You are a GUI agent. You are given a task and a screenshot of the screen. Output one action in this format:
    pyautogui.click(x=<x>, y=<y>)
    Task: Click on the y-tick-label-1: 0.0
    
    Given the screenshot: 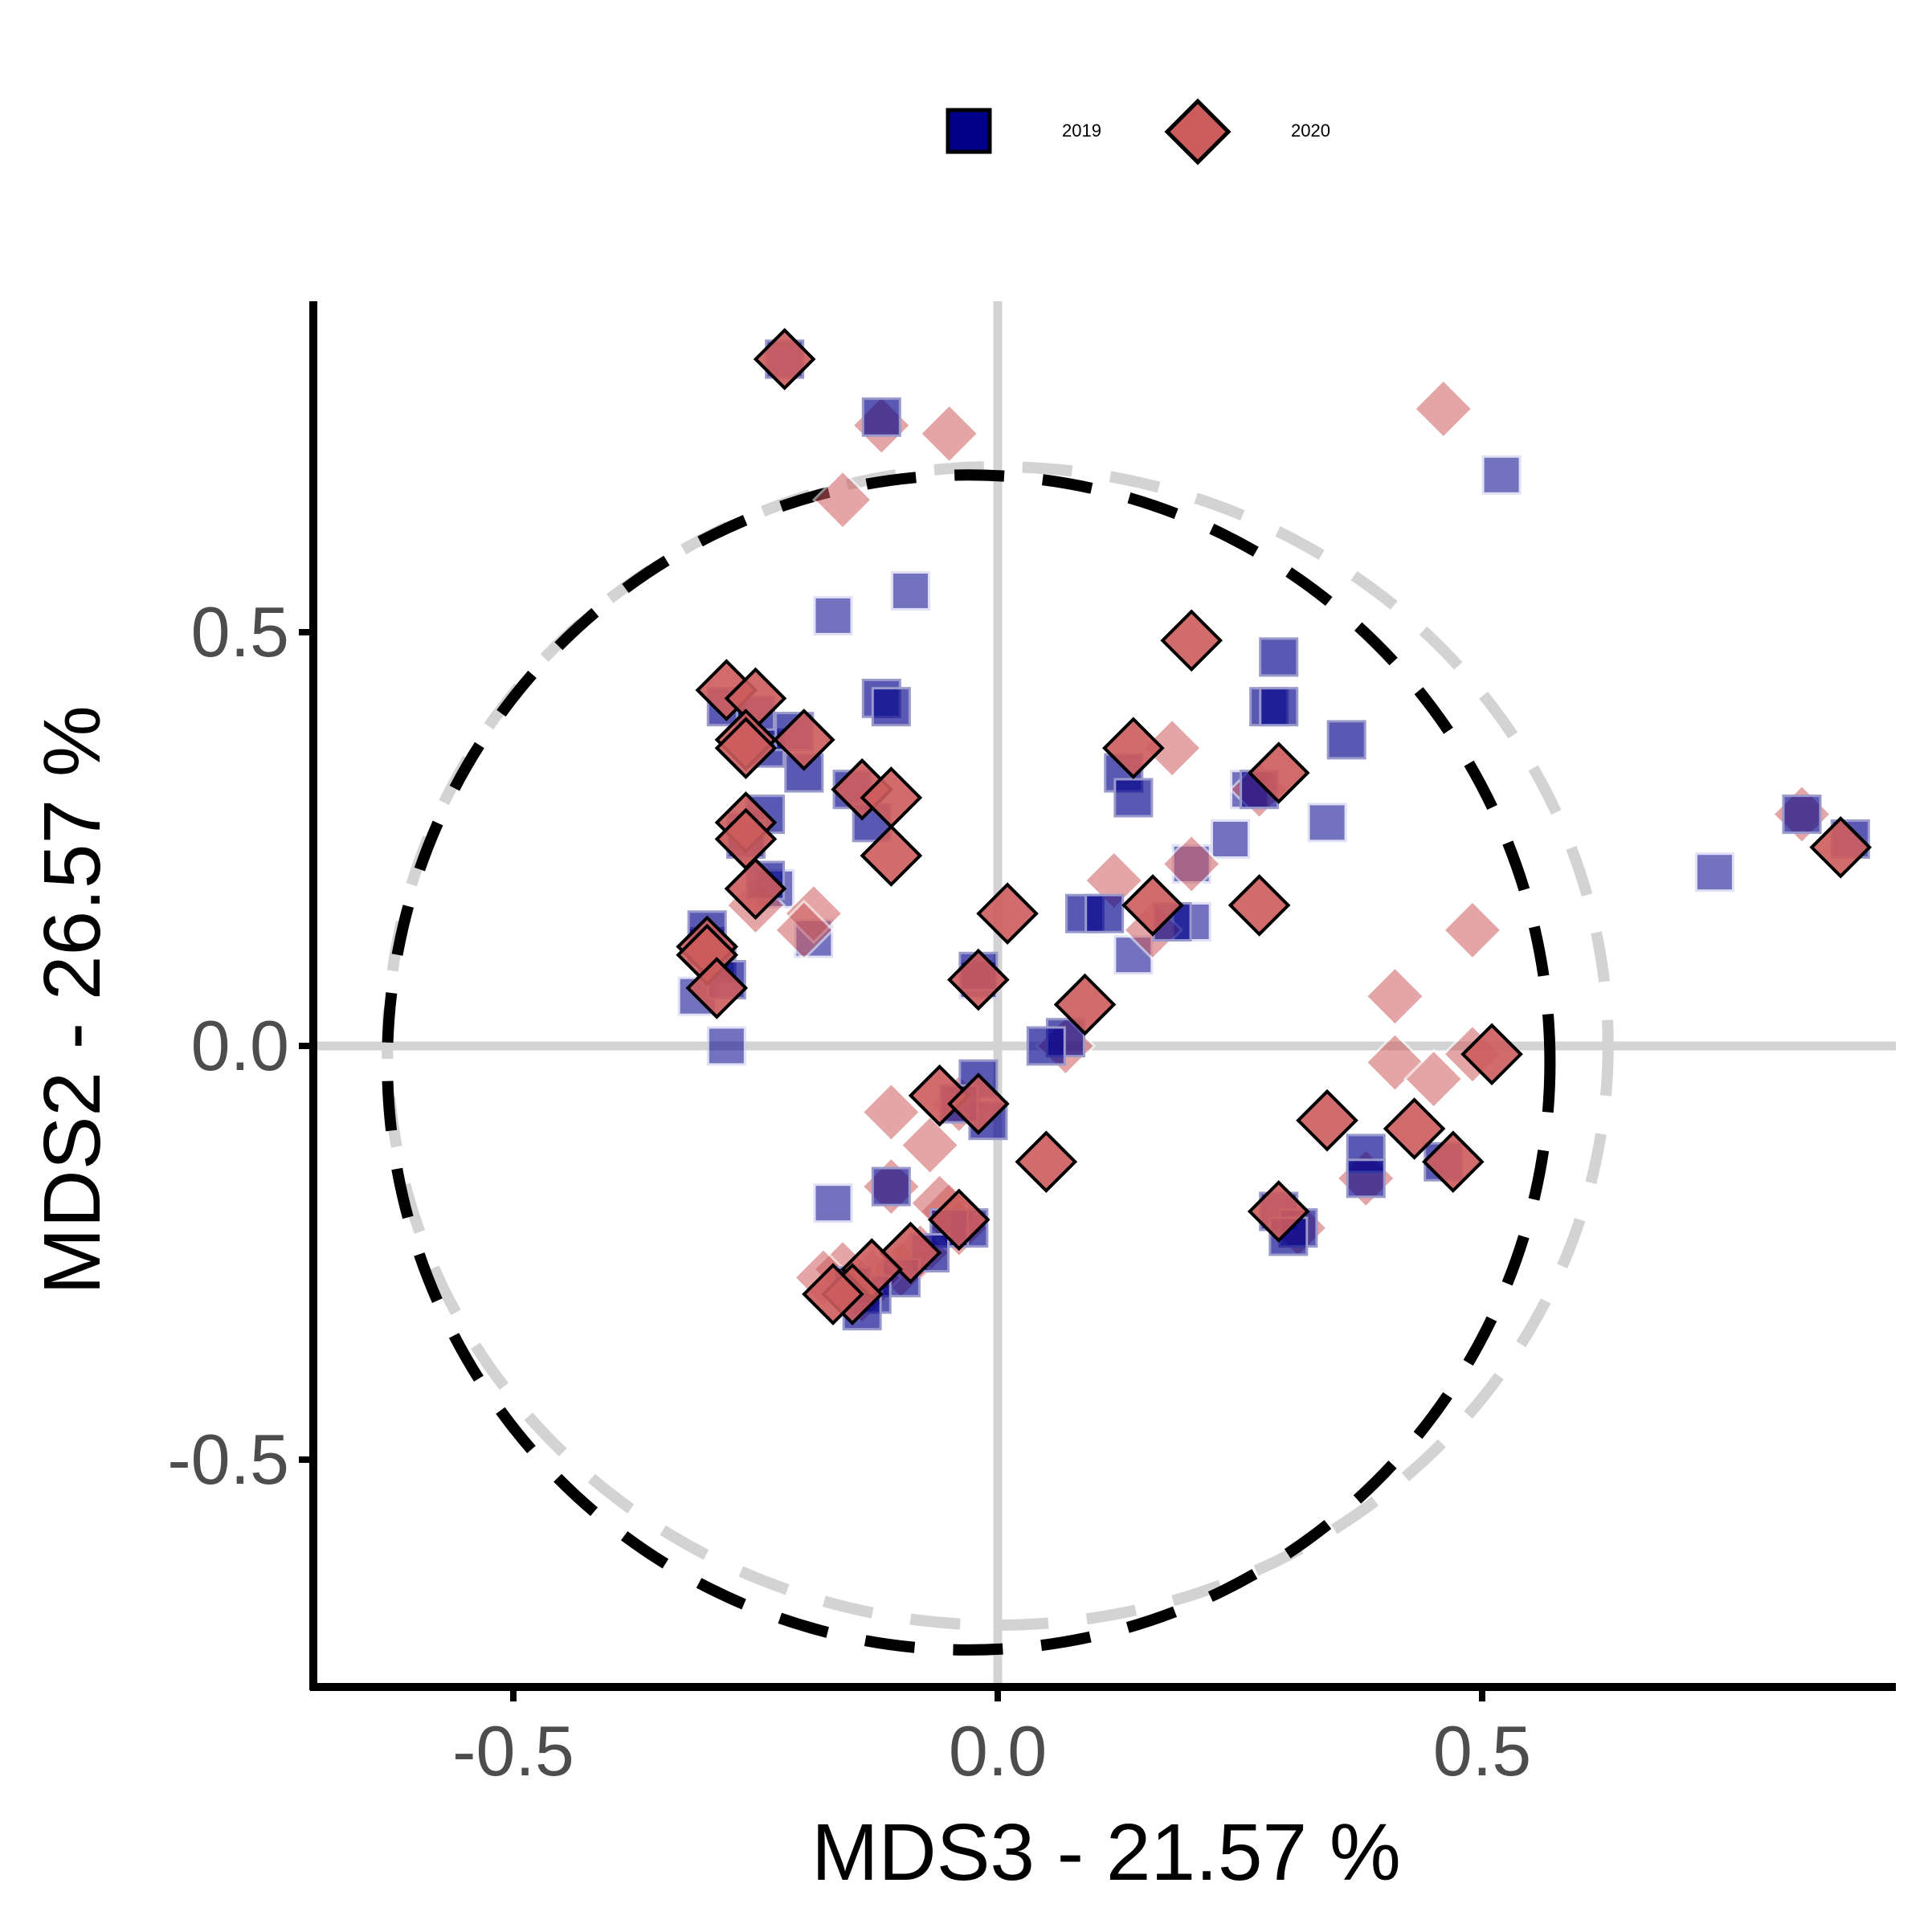 What is the action you would take?
    pyautogui.click(x=240, y=1045)
    